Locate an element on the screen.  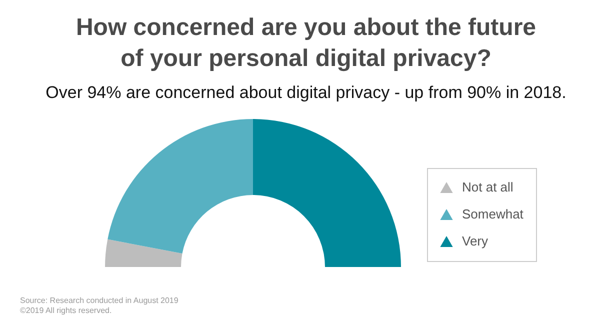
legend-label: Not at all is located at coordinates (488, 187).